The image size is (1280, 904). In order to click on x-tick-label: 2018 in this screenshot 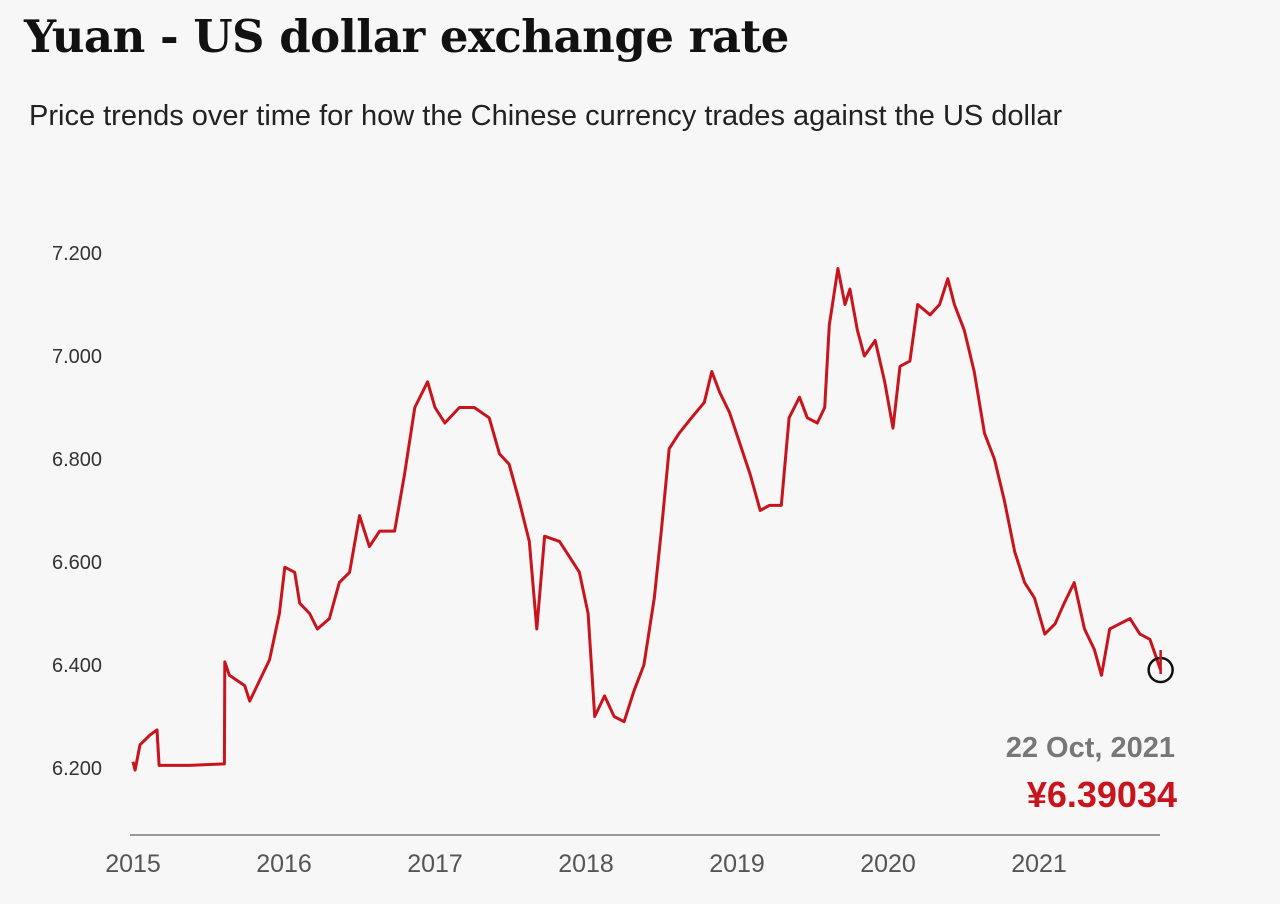, I will do `click(586, 864)`.